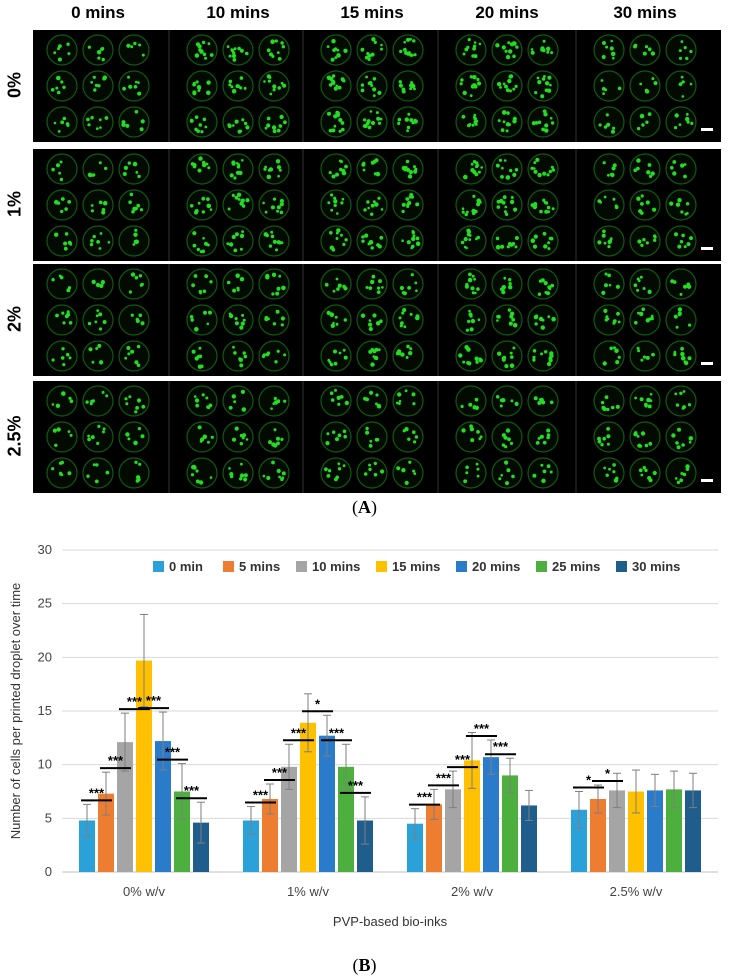  What do you see at coordinates (645, 12) in the screenshot?
I see `time-header: 30 mins` at bounding box center [645, 12].